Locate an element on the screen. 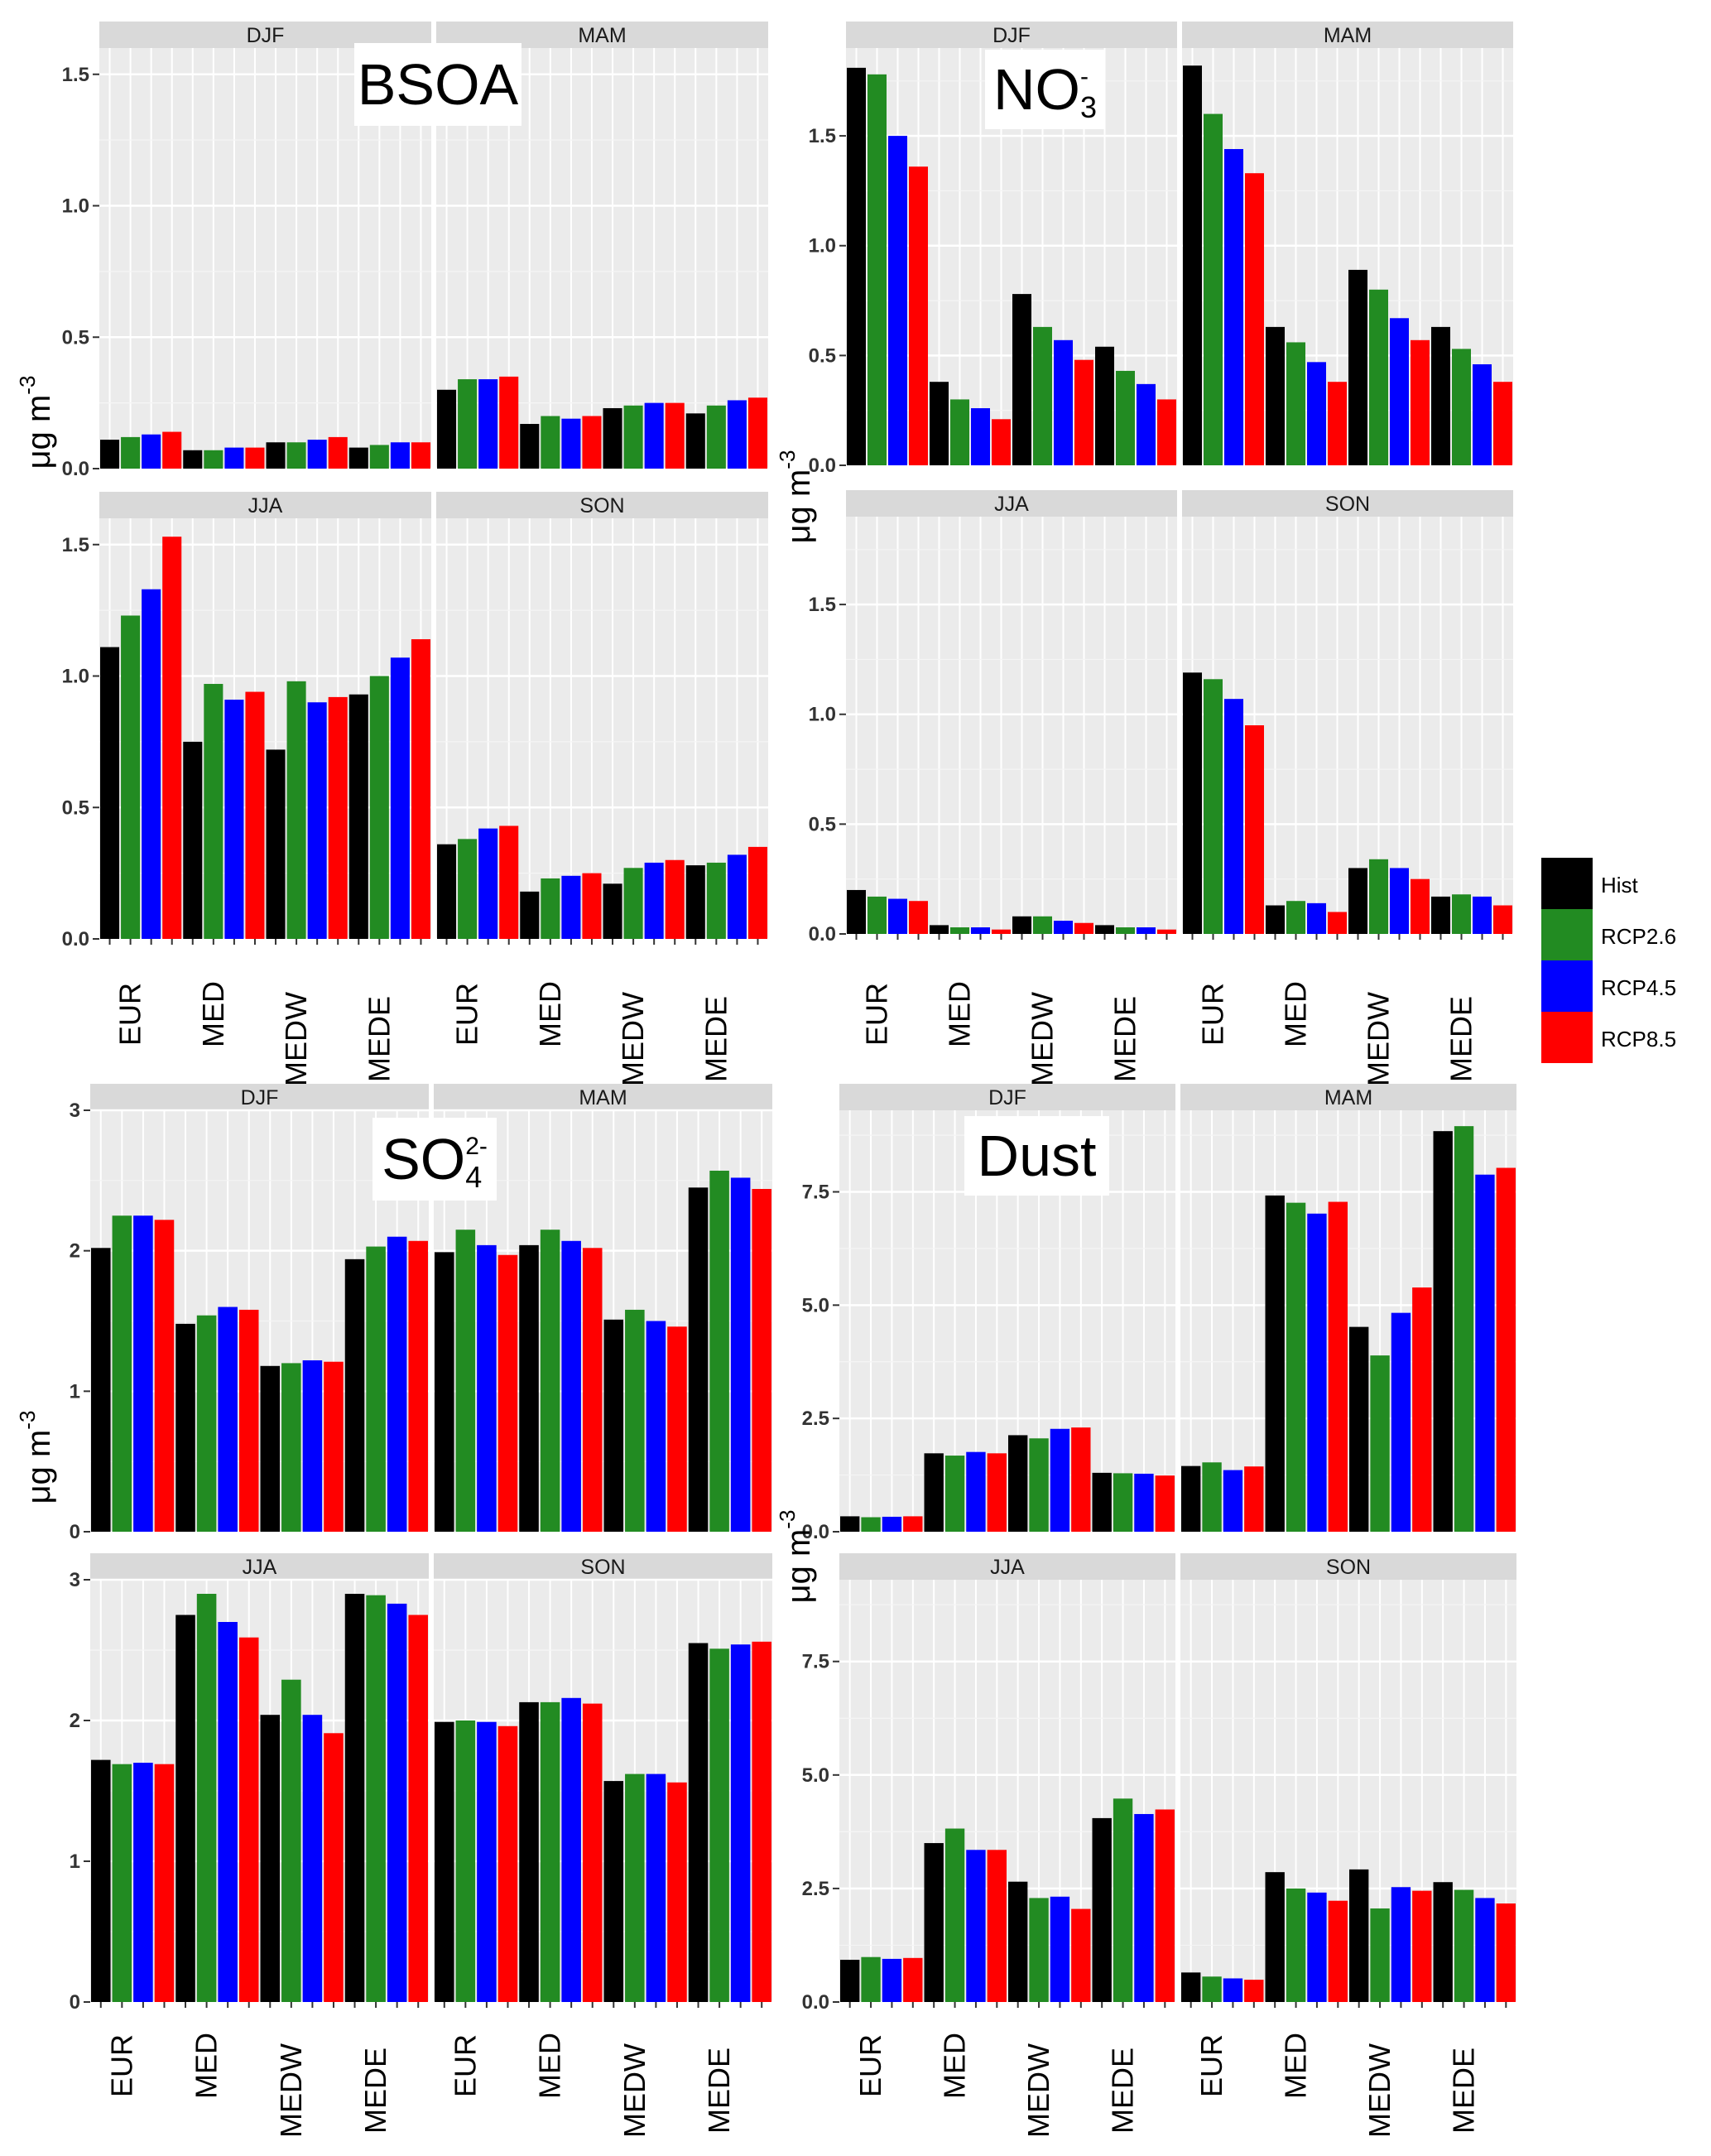 The height and width of the screenshot is (2156, 1711). panel-title: SO42- is located at coordinates (435, 1160).